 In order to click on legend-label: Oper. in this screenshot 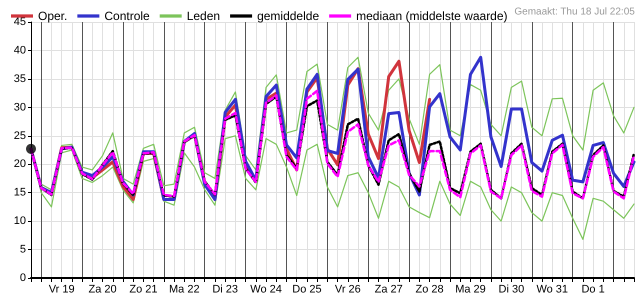, I will do `click(53, 16)`.